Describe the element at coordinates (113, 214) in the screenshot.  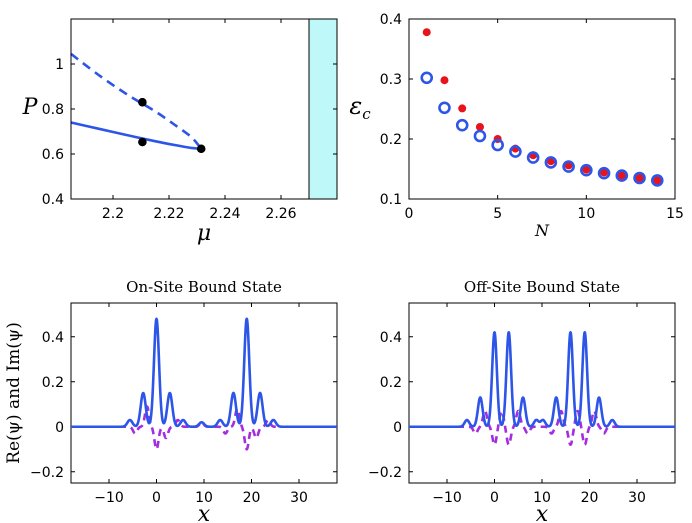
I see `x-tick-label: 2.2` at that location.